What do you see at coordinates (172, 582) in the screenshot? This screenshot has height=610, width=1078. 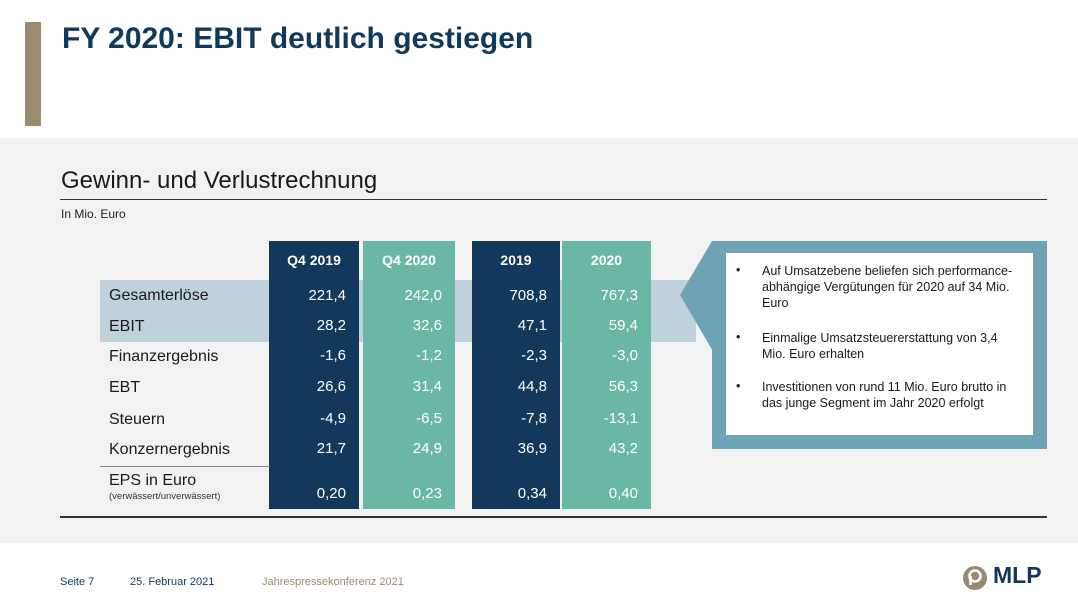 I see `footer-date: 25. Februar 2021` at bounding box center [172, 582].